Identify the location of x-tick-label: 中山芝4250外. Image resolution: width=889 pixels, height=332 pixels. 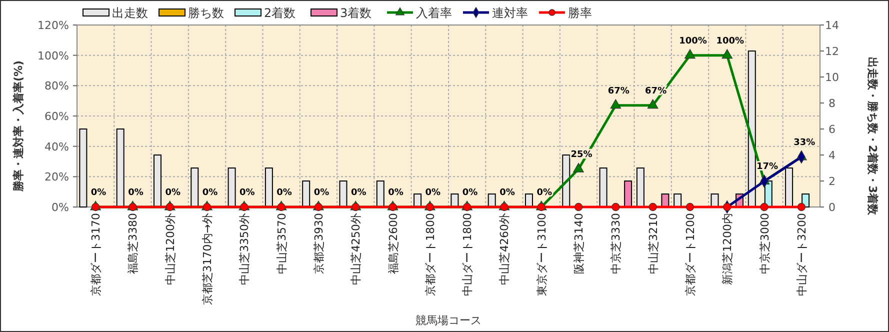
(356, 249).